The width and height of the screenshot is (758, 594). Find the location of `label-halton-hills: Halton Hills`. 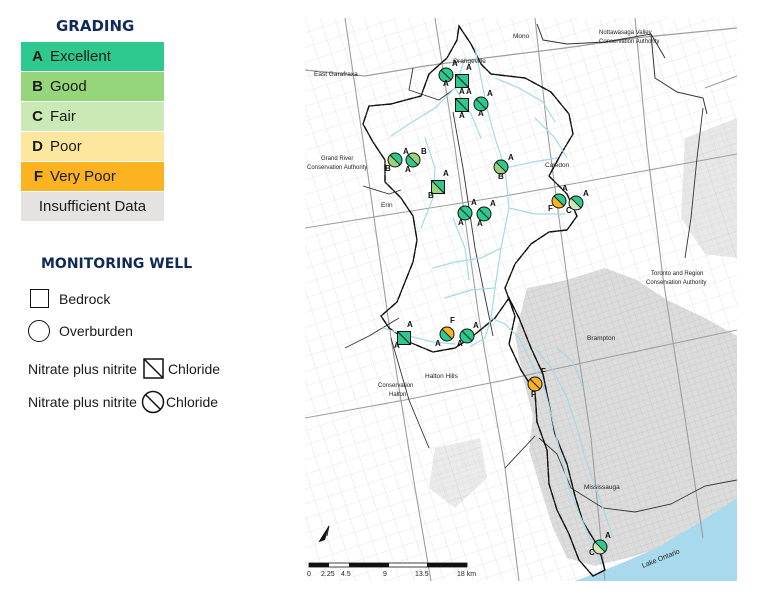

label-halton-hills: Halton Hills is located at coordinates (442, 376).